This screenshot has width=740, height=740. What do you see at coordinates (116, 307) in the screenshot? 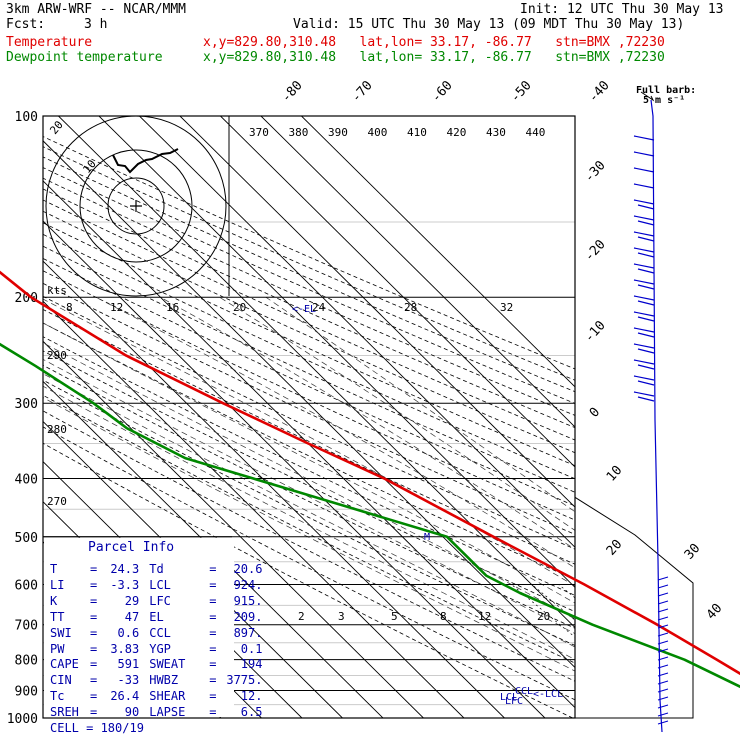
I see `hodo-speed-label: 12` at bounding box center [116, 307].